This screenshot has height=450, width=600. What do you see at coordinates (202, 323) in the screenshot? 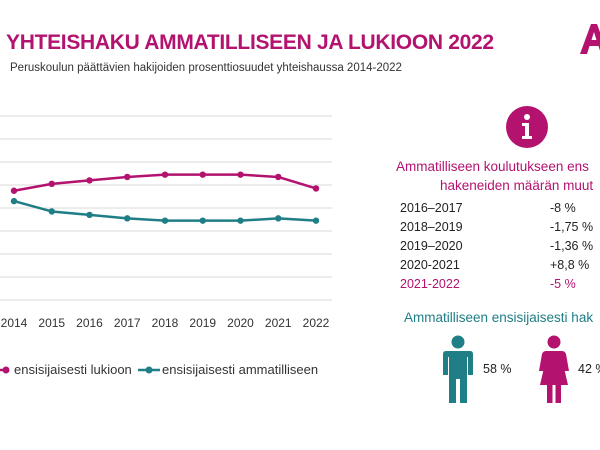
I see `x-tick-label: 2019` at bounding box center [202, 323].